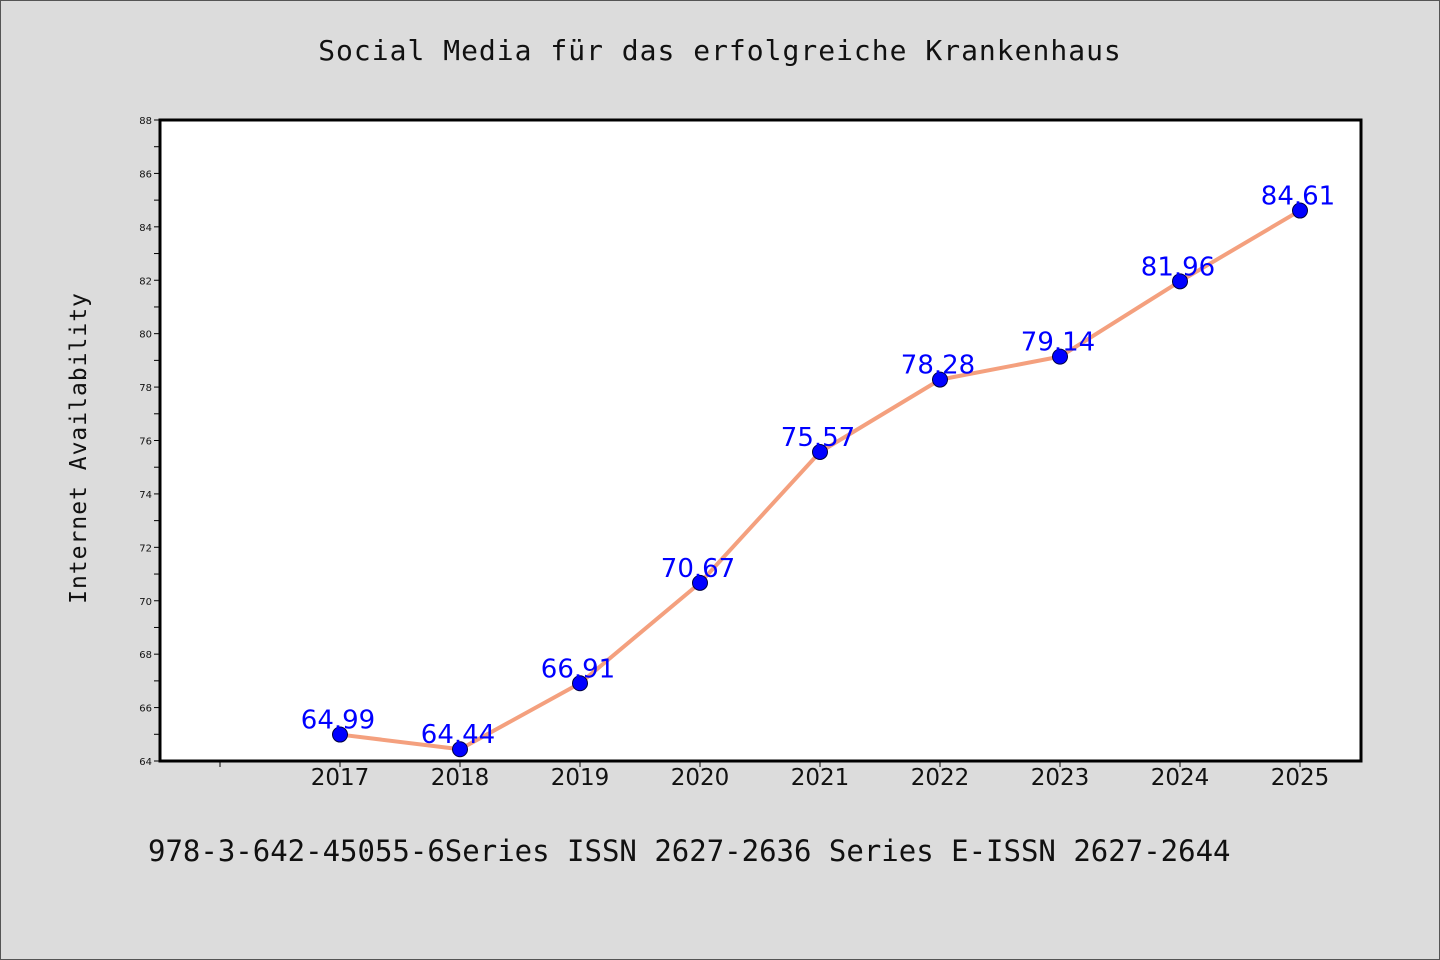 The height and width of the screenshot is (960, 1440). Describe the element at coordinates (700, 778) in the screenshot. I see `x-tick-label: 2020` at that location.